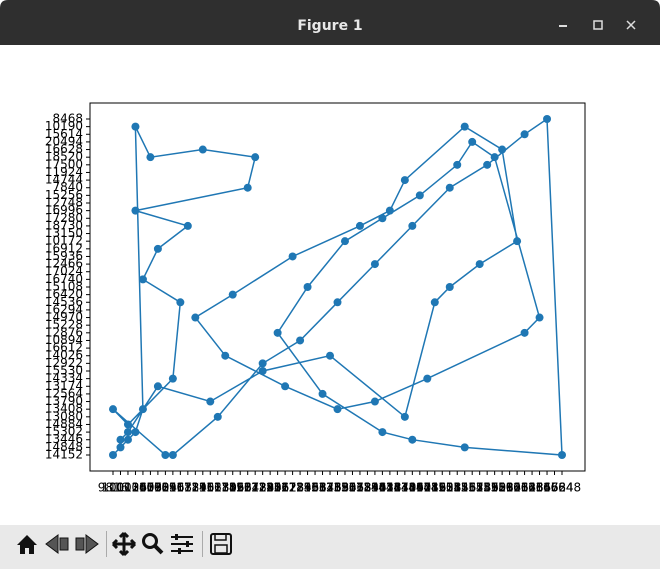 This screenshot has height=573, width=660. Describe the element at coordinates (563, 26) in the screenshot. I see `minimize-button` at that location.